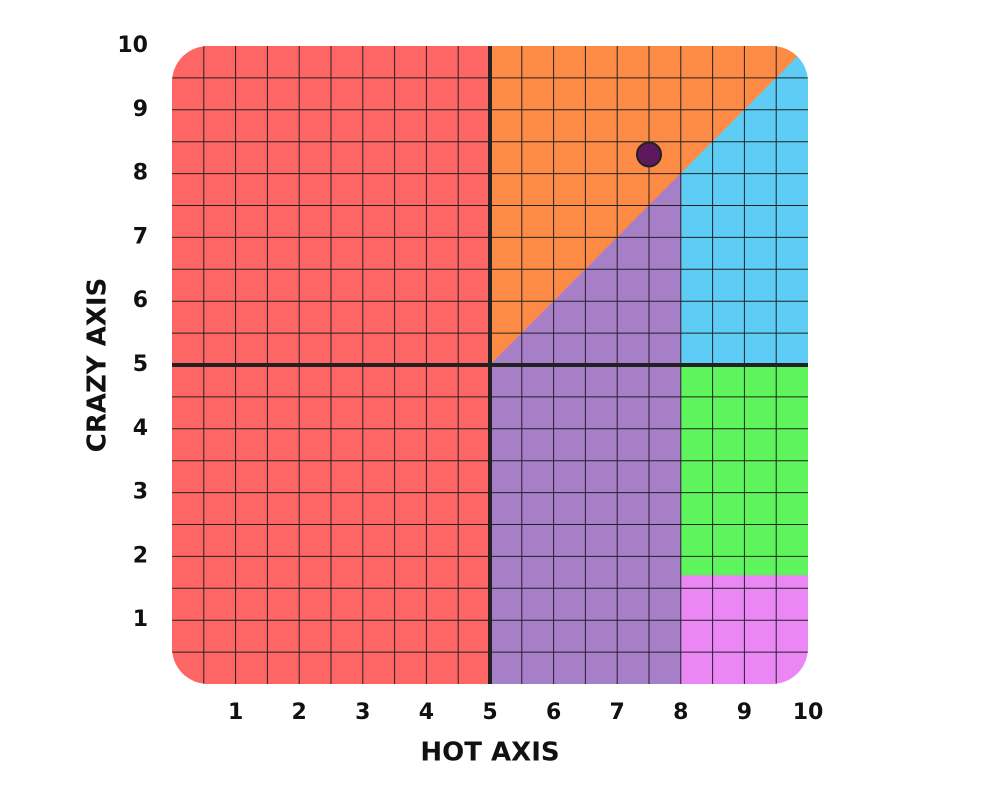  What do you see at coordinates (489, 712) in the screenshot?
I see `x-tick-label: 5` at bounding box center [489, 712].